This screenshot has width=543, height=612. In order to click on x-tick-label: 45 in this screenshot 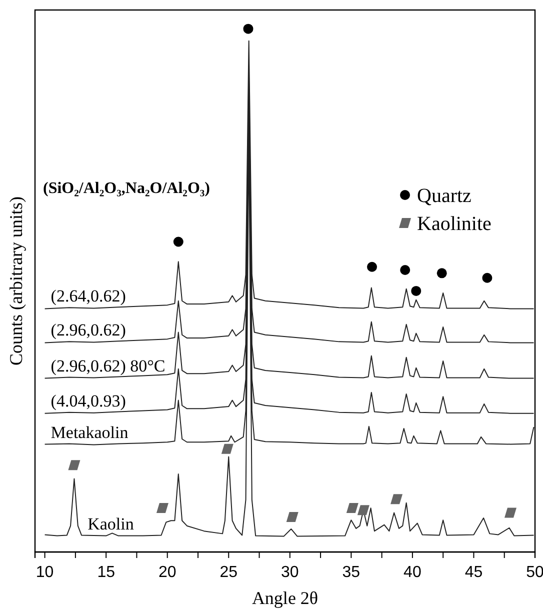, I will do `click(473, 572)`.